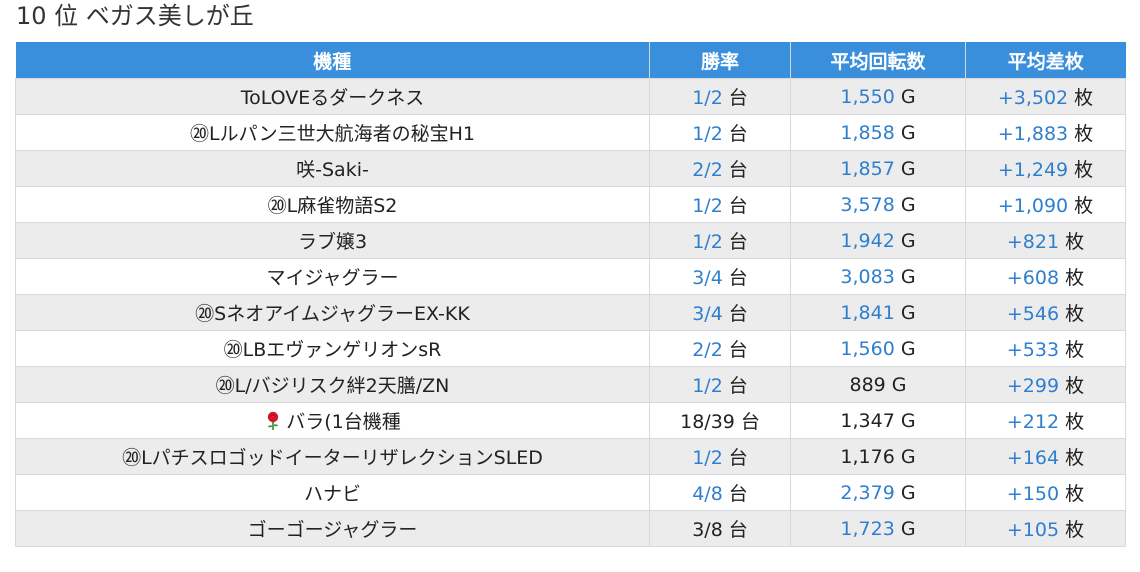 Image resolution: width=1140 pixels, height=572 pixels. I want to click on avg-diff-value: +105, so click(1033, 530).